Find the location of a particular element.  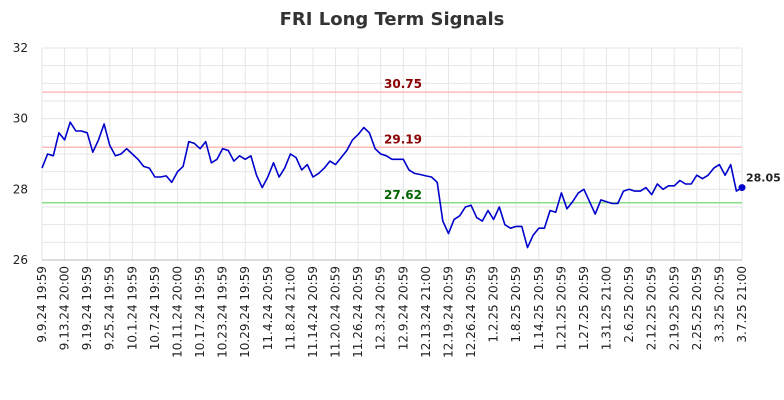

x-tick-label: 12.19.24 20:59 is located at coordinates (448, 312).